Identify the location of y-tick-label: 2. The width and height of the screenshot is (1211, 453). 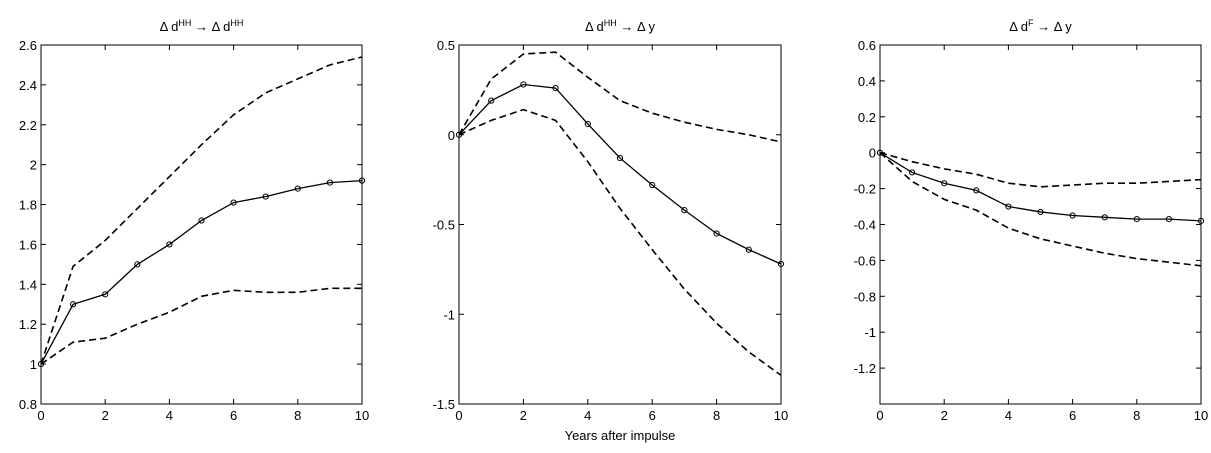
(33, 165).